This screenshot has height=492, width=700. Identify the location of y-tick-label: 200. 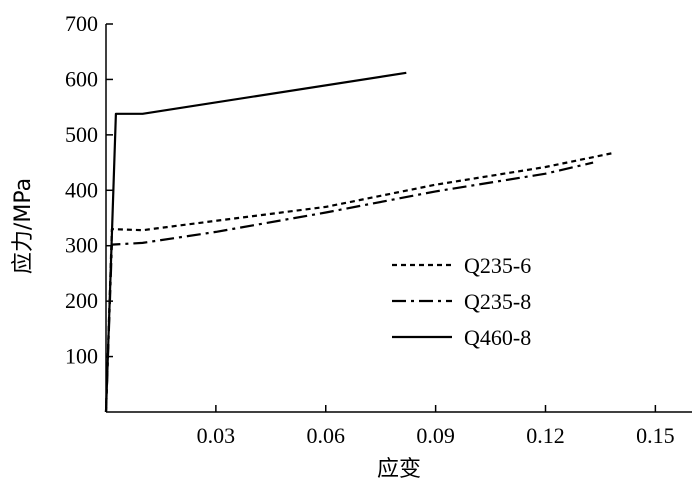
(81, 300).